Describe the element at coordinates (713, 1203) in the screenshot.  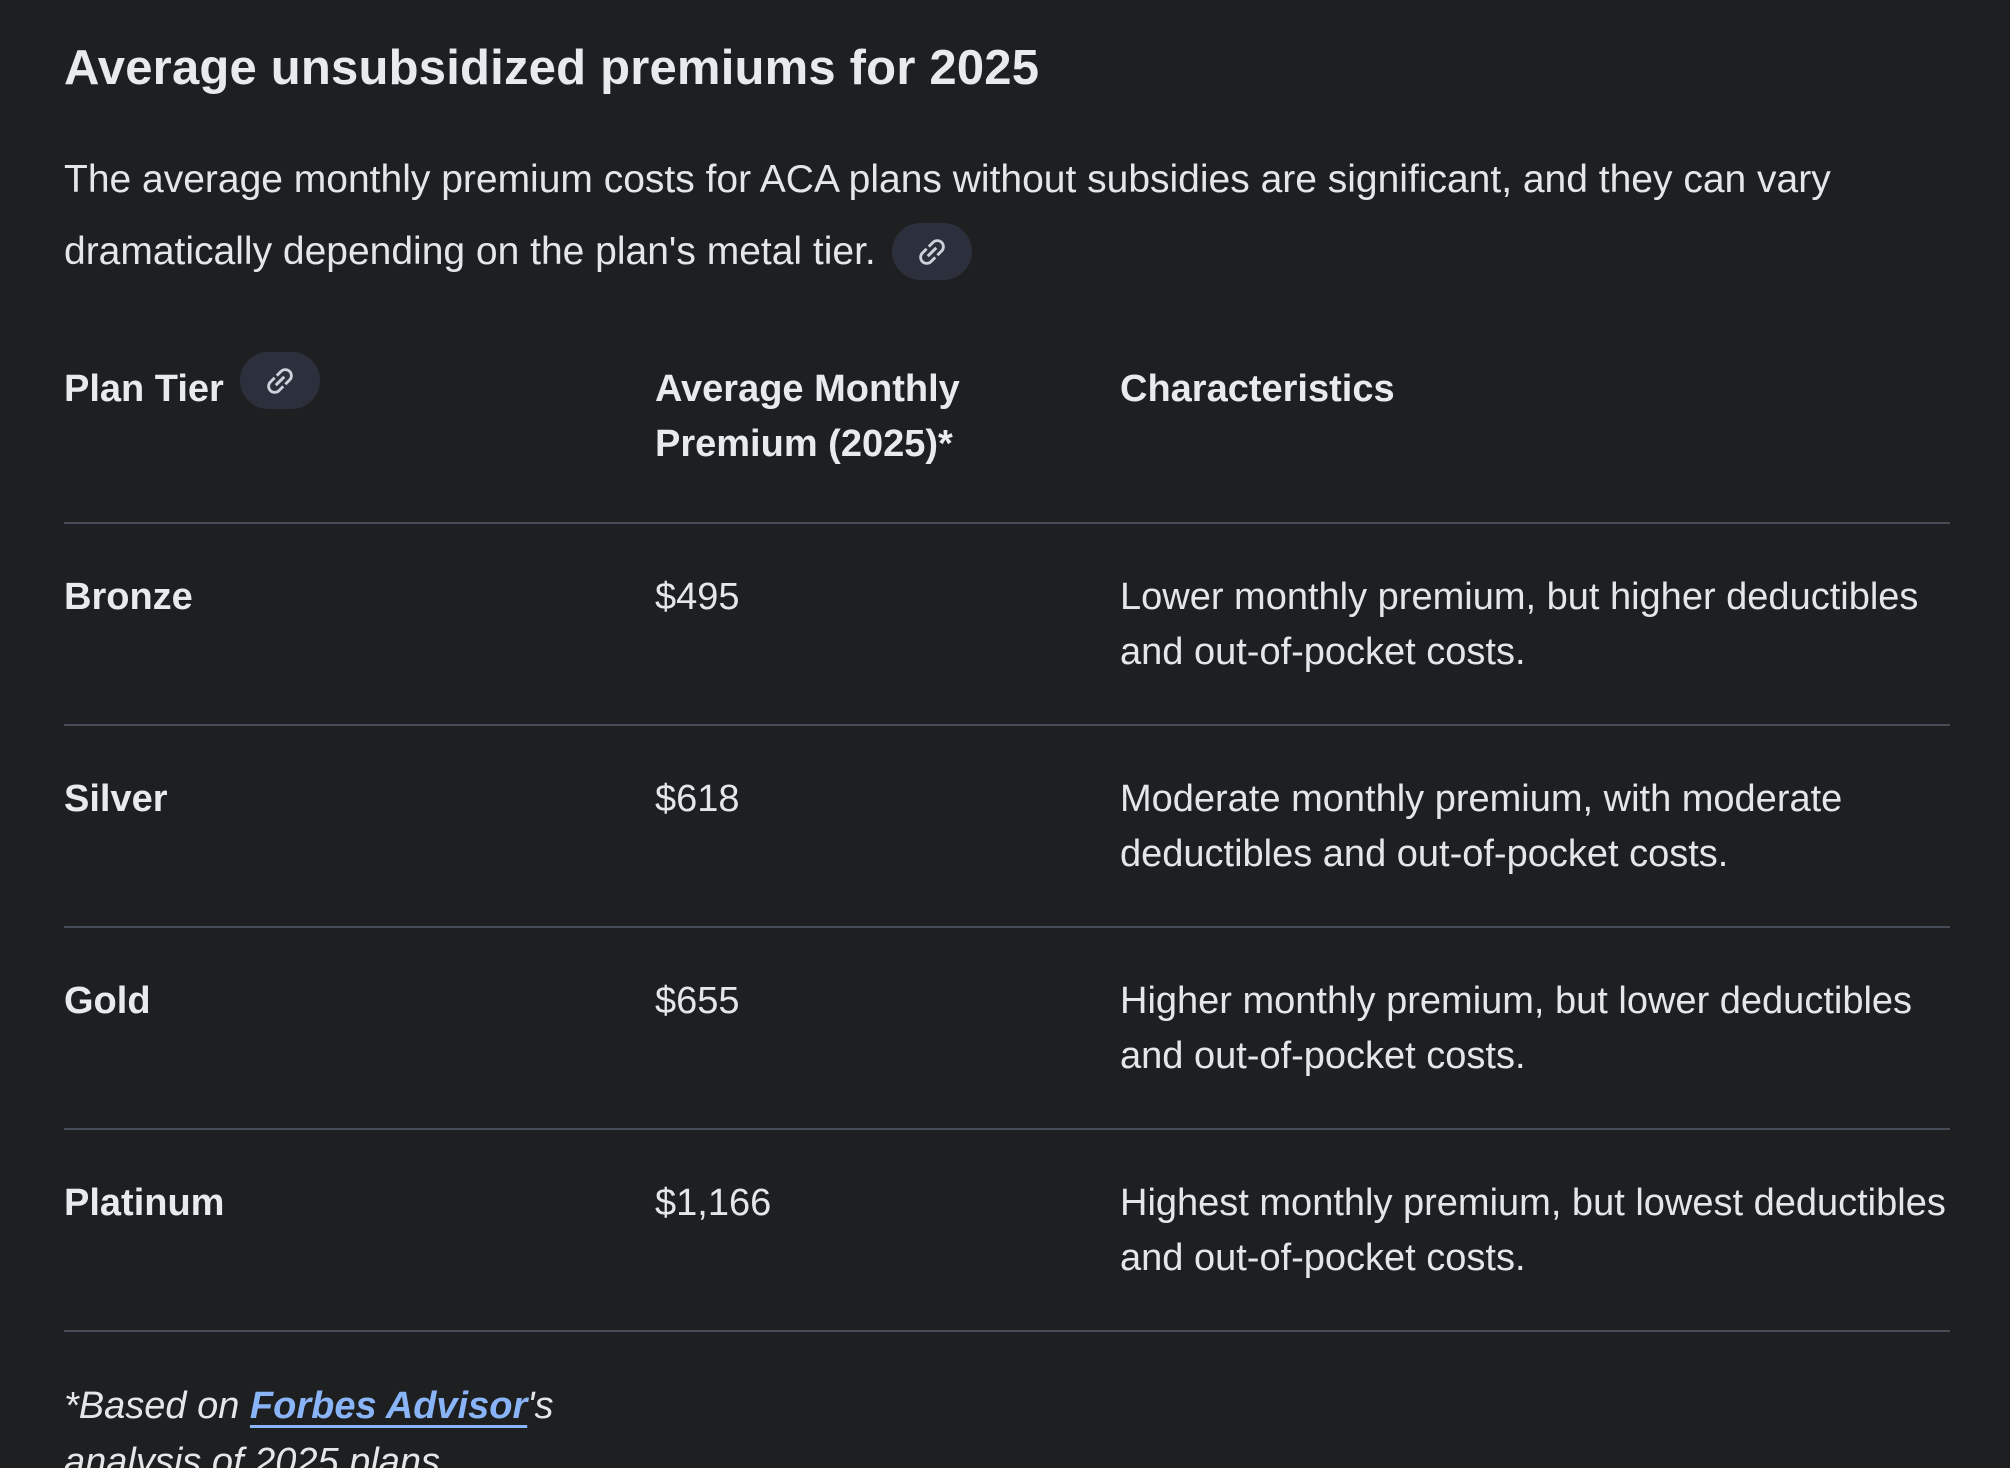
I see `premium-value: $1,166` at that location.